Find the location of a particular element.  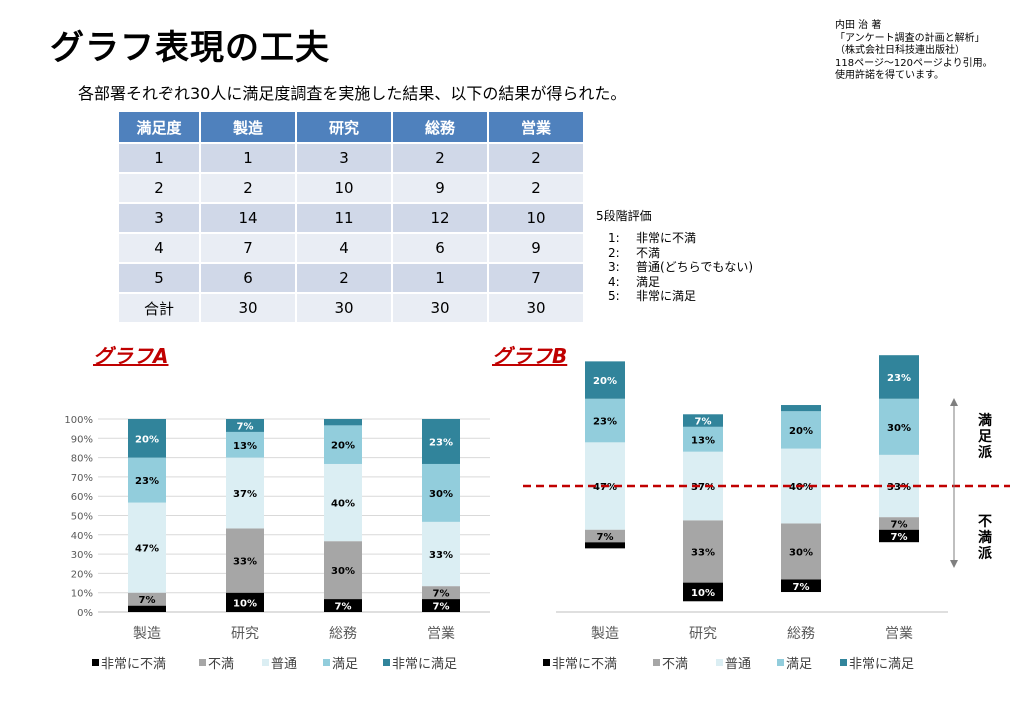

table-cell: 11 is located at coordinates (344, 218).